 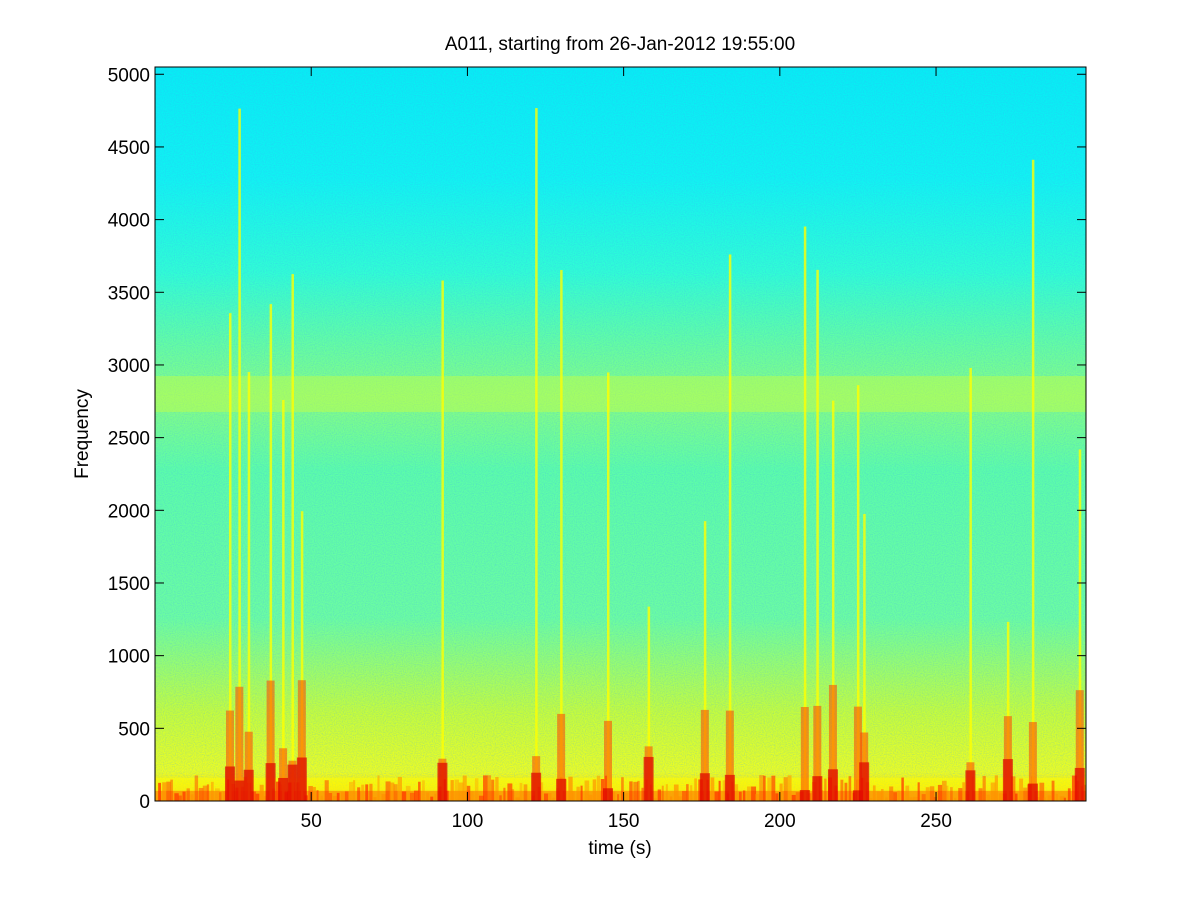 What do you see at coordinates (780, 821) in the screenshot?
I see `x-tick-label: 200` at bounding box center [780, 821].